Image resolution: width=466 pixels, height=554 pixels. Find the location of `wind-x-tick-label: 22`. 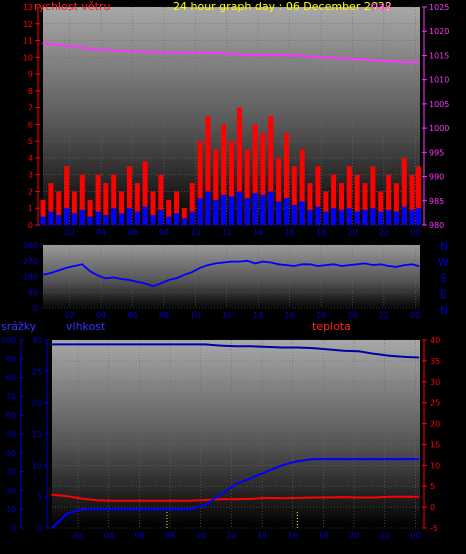

wind-x-tick-label: 22 is located at coordinates (384, 232).